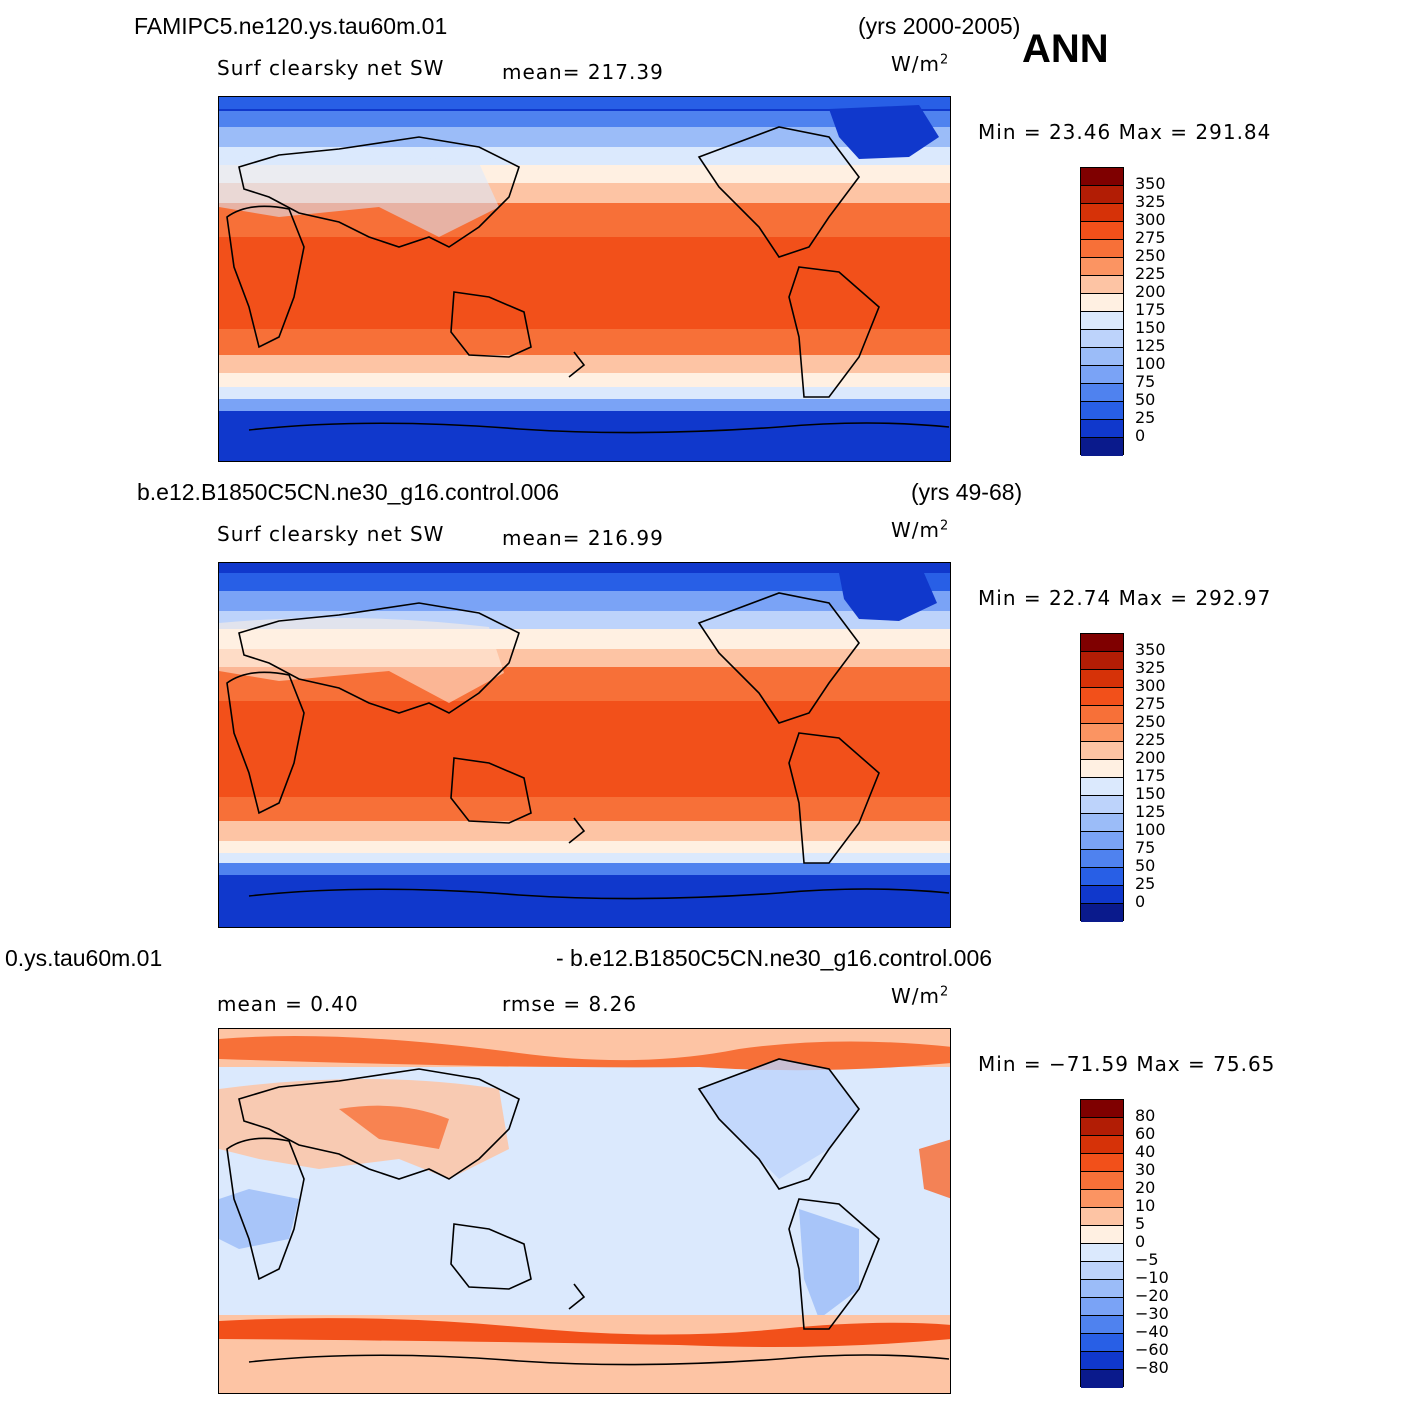 The height and width of the screenshot is (1408, 1408). I want to click on panel3-colorbar-tick: 60, so click(1145, 1133).